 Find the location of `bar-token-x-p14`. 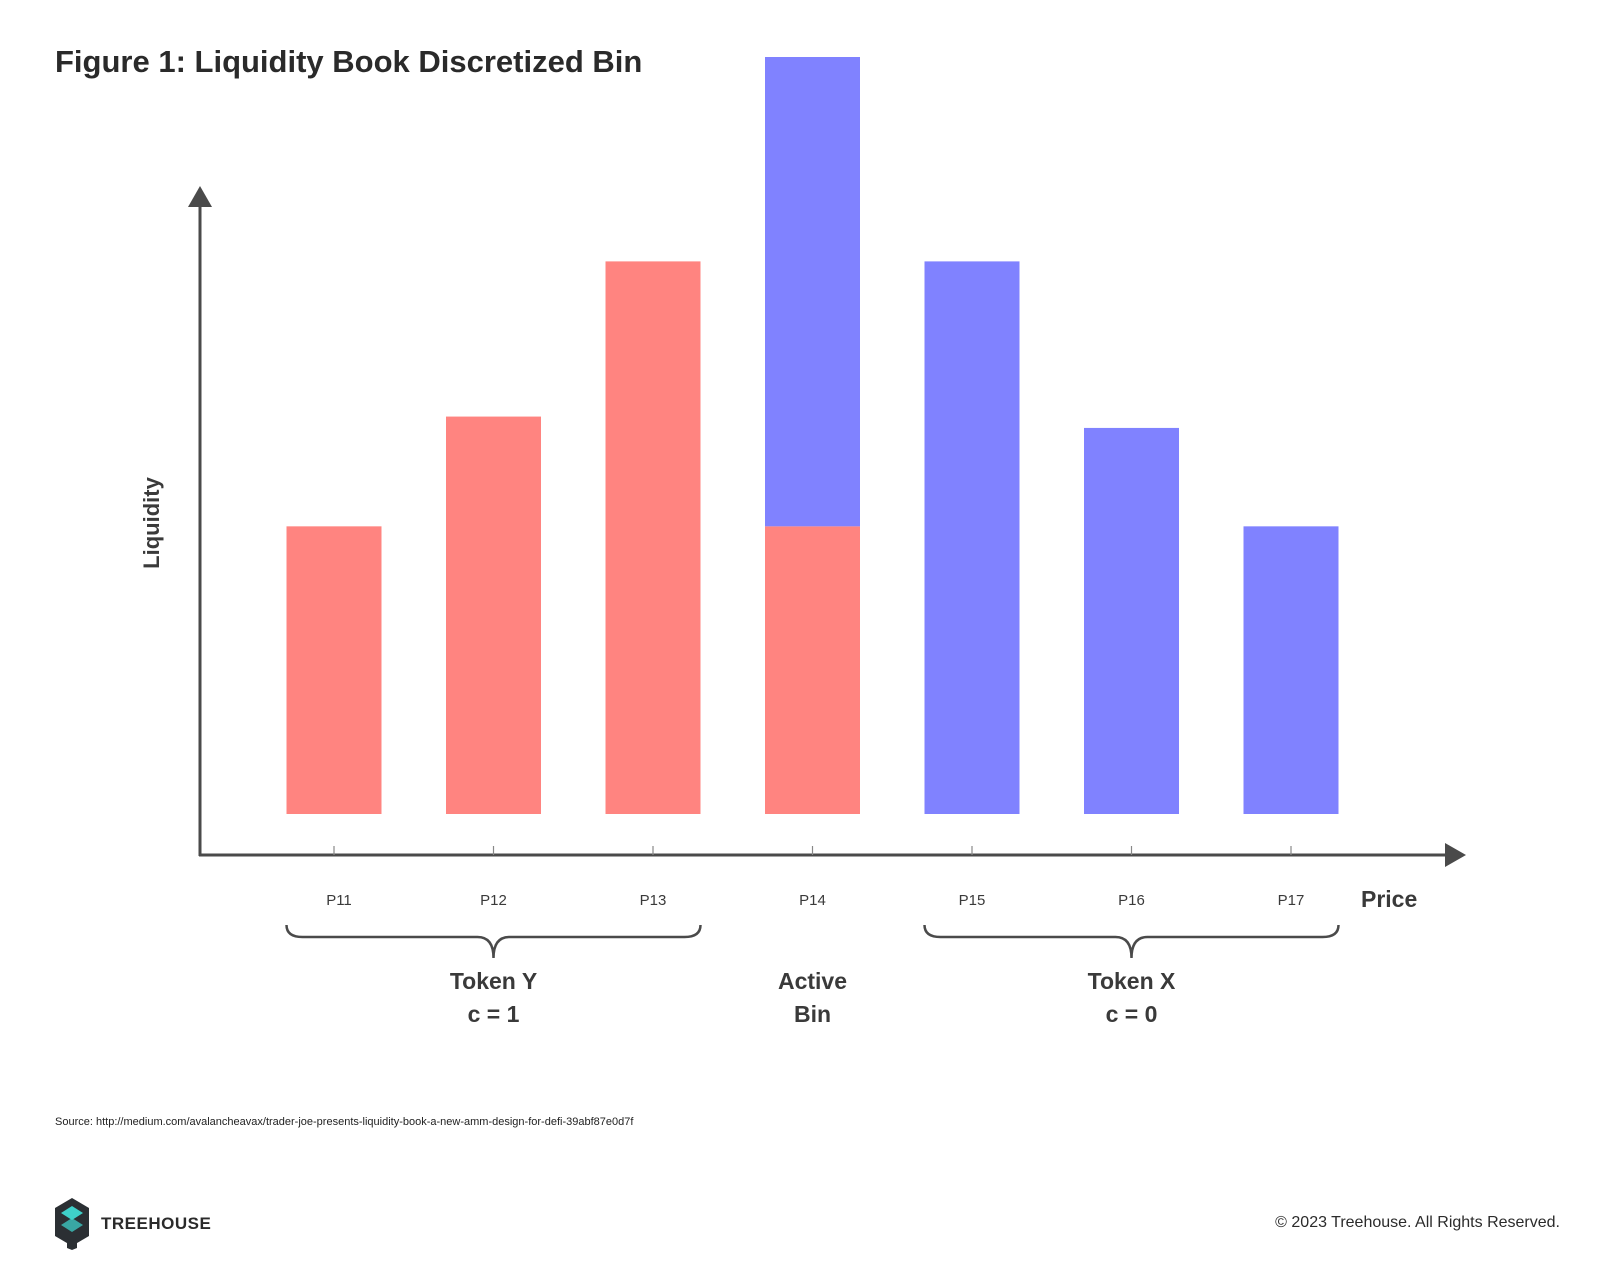

bar-token-x-p14 is located at coordinates (812, 292).